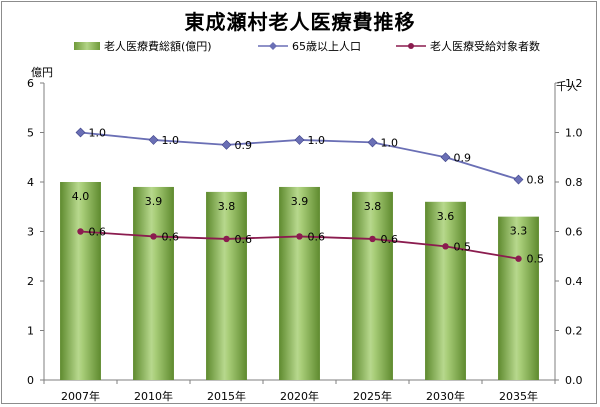 The height and width of the screenshot is (407, 600). What do you see at coordinates (445, 396) in the screenshot?
I see `x-tick-label: 2030年` at bounding box center [445, 396].